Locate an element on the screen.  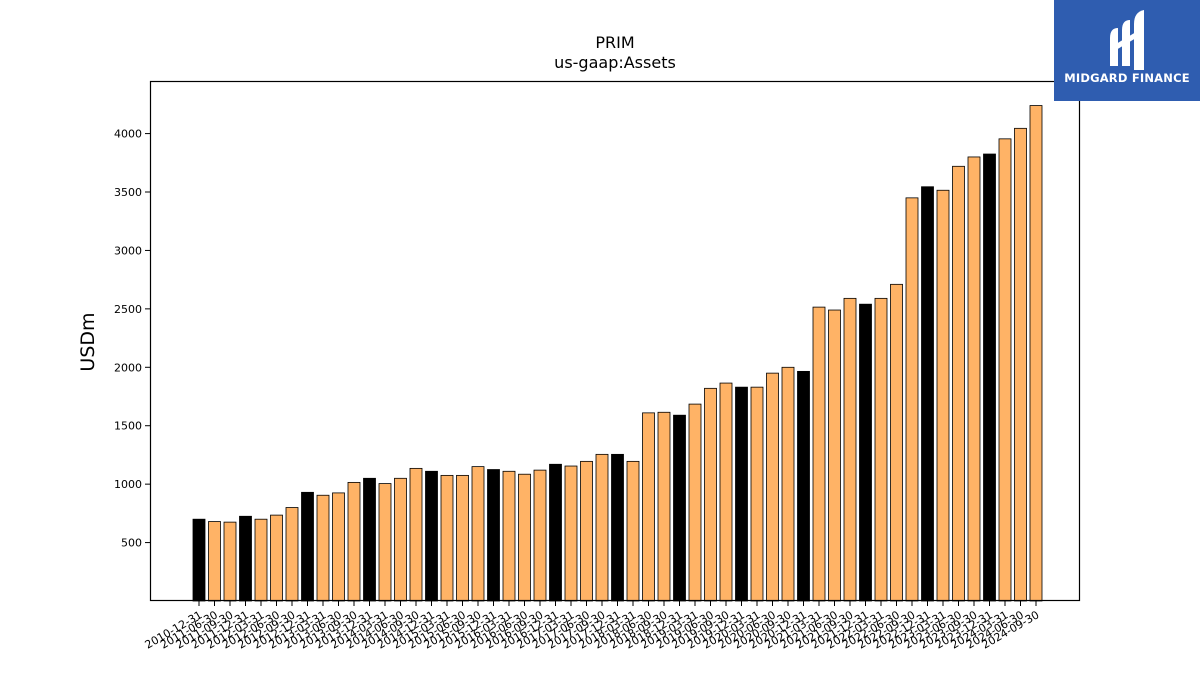
chart-title: PRIM is located at coordinates (614, 42).